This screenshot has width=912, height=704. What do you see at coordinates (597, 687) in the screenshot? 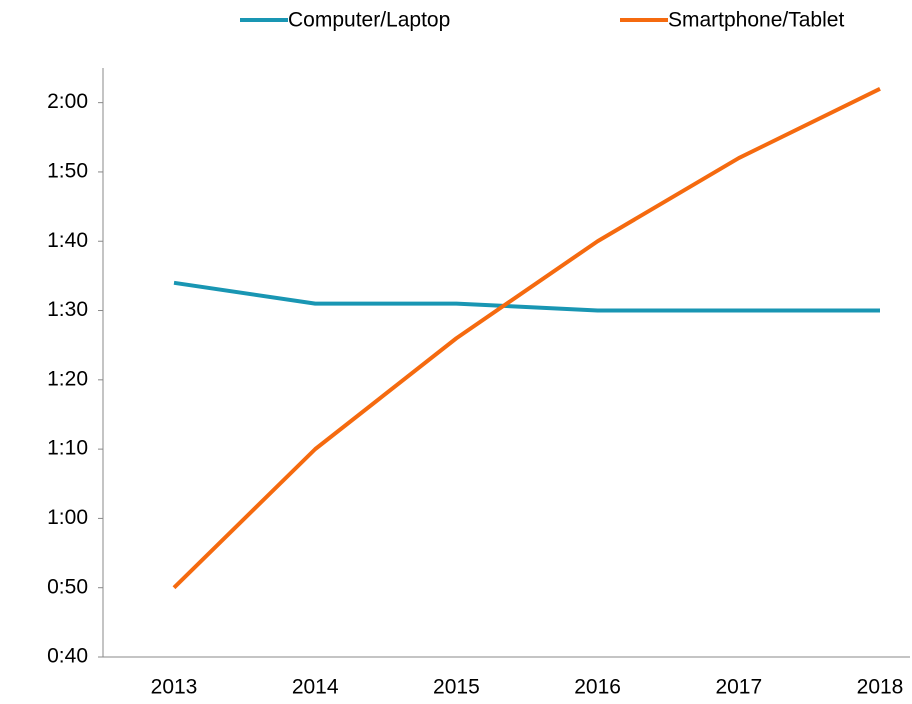
I see `x-tick-label: 2016` at bounding box center [597, 687].